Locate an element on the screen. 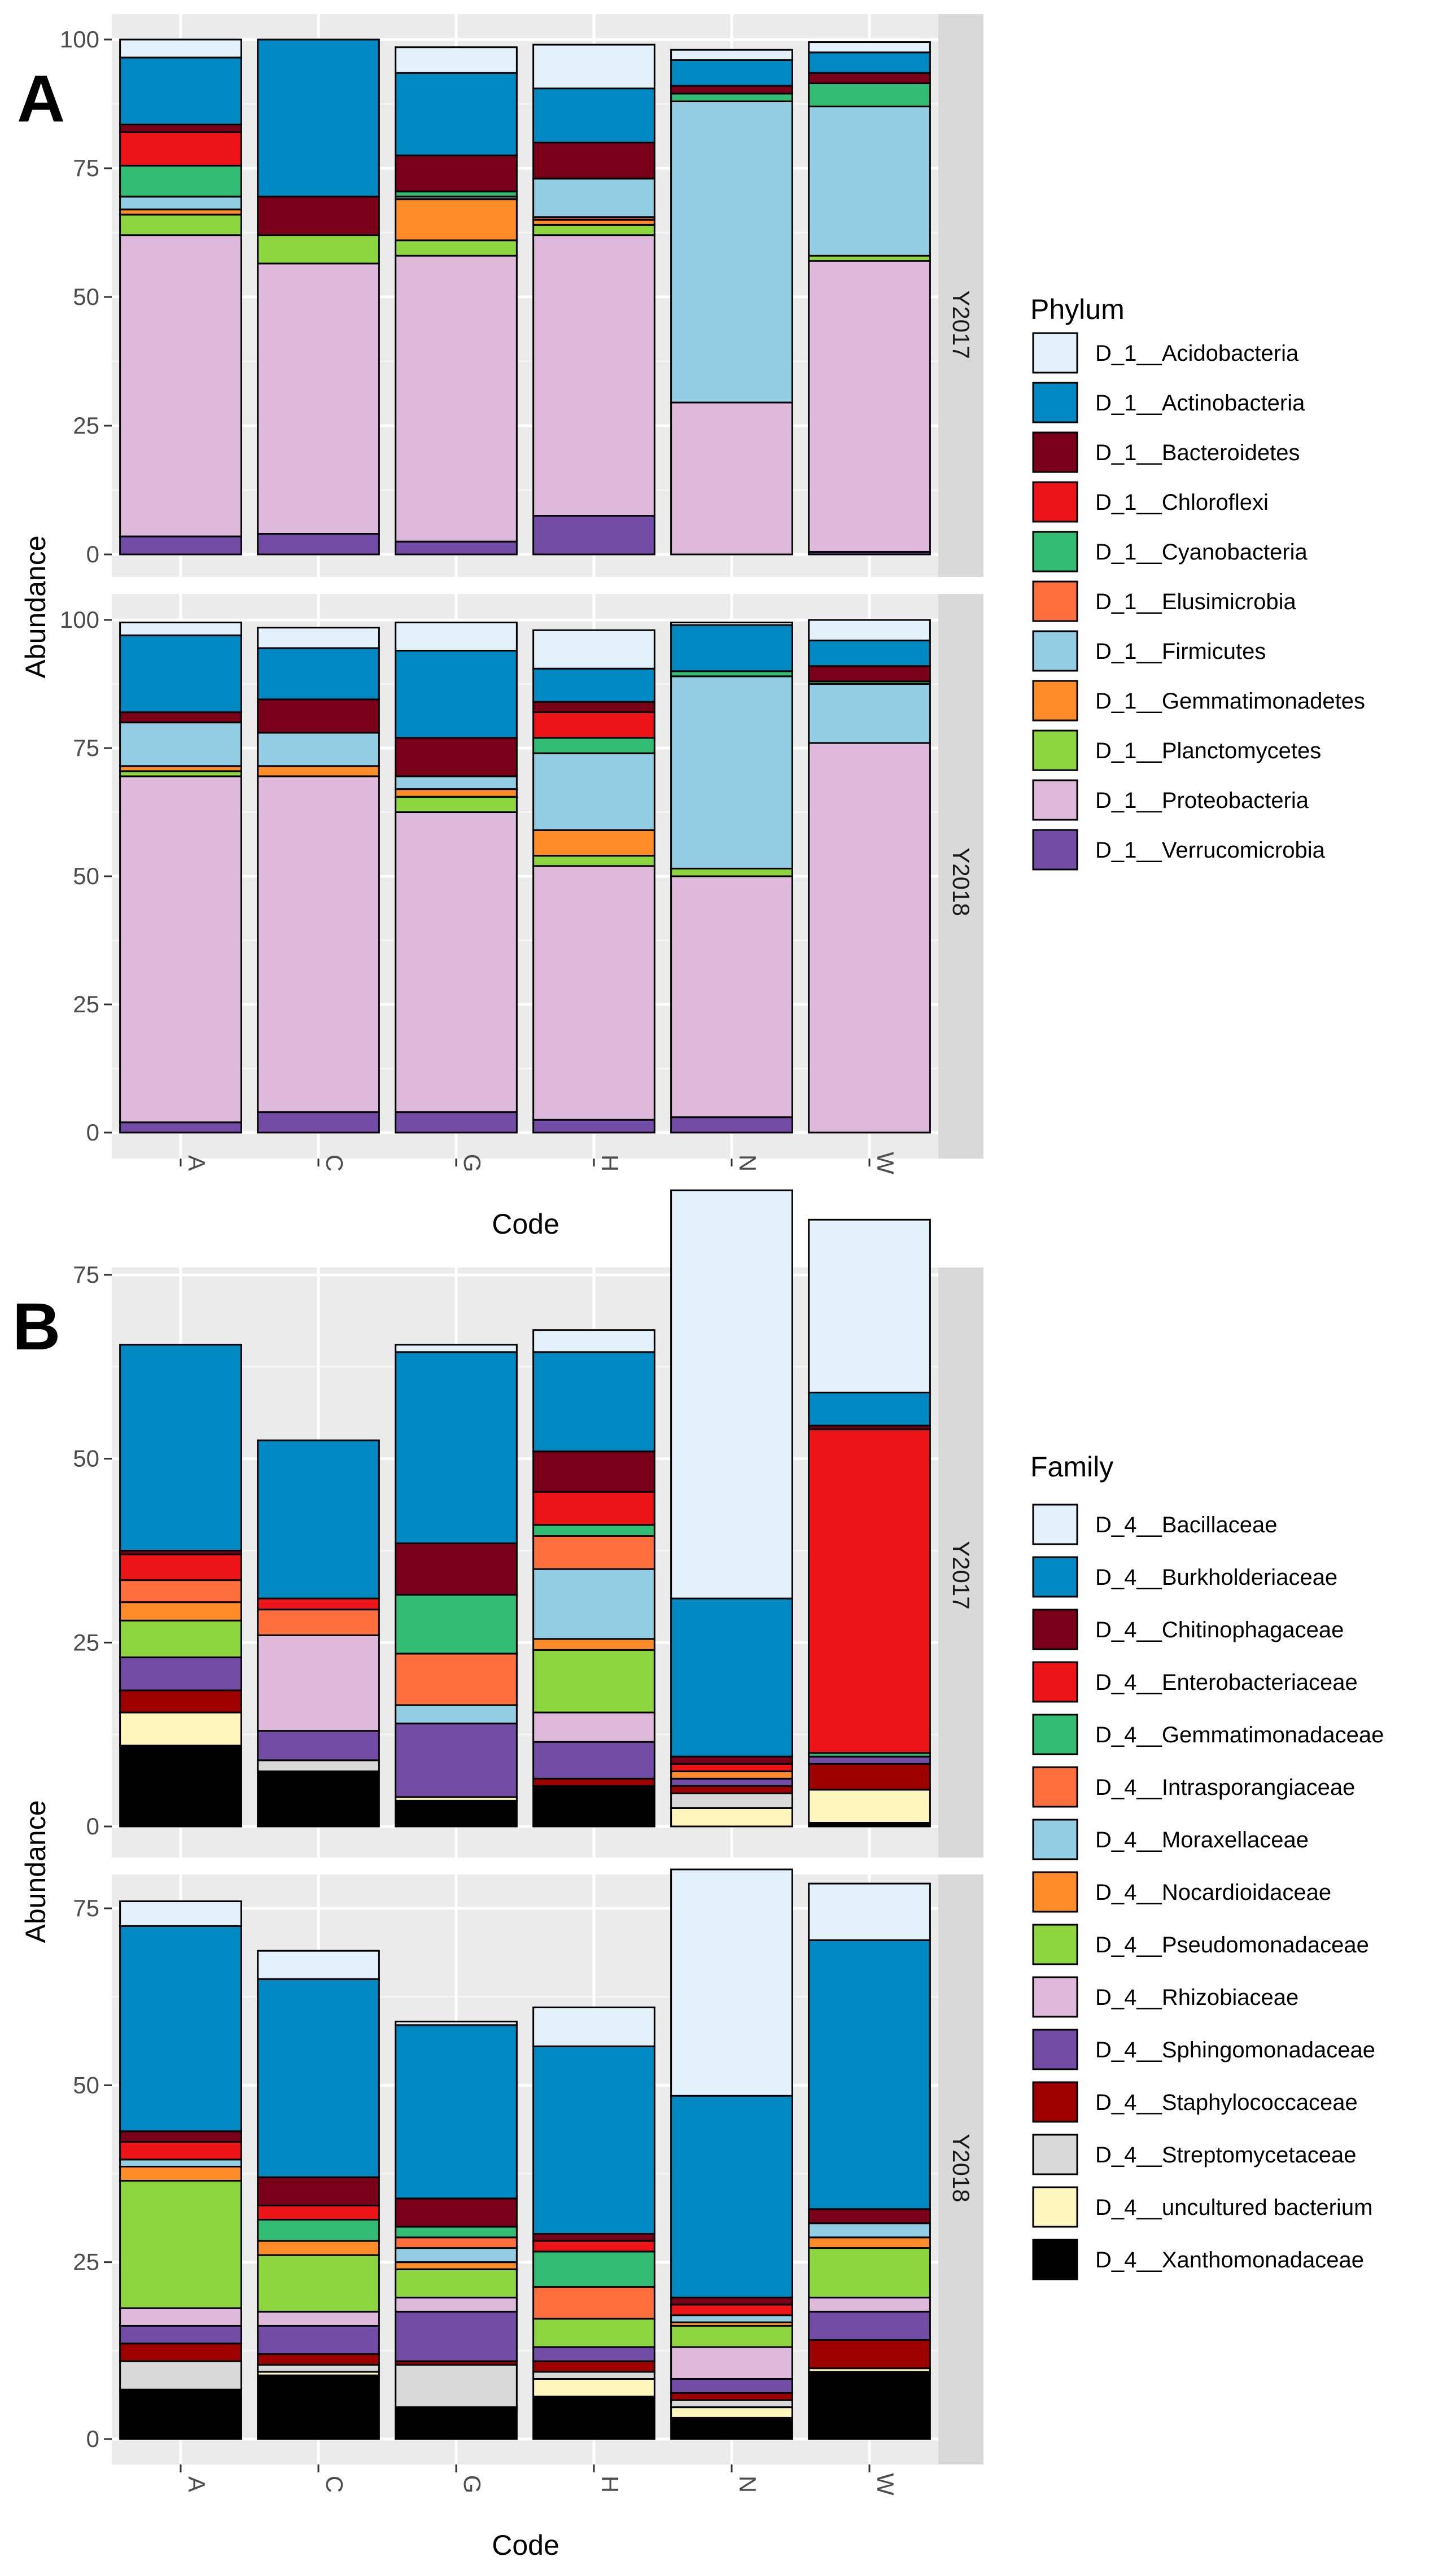 The height and width of the screenshot is (2561, 1456). panel-b-y2018-bar-h-d-4-sphingomonadaceae is located at coordinates (594, 2354).